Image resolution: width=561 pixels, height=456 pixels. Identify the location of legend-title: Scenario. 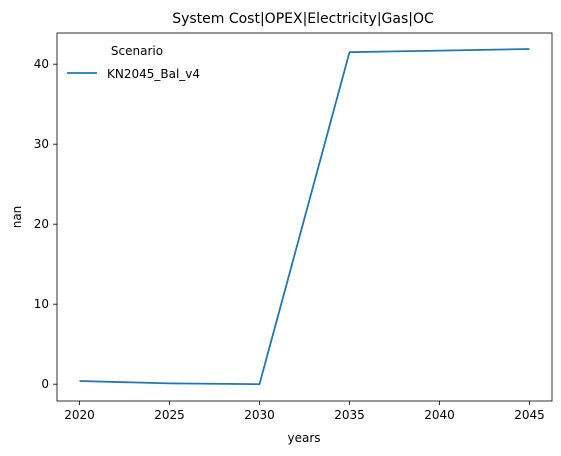
(137, 51).